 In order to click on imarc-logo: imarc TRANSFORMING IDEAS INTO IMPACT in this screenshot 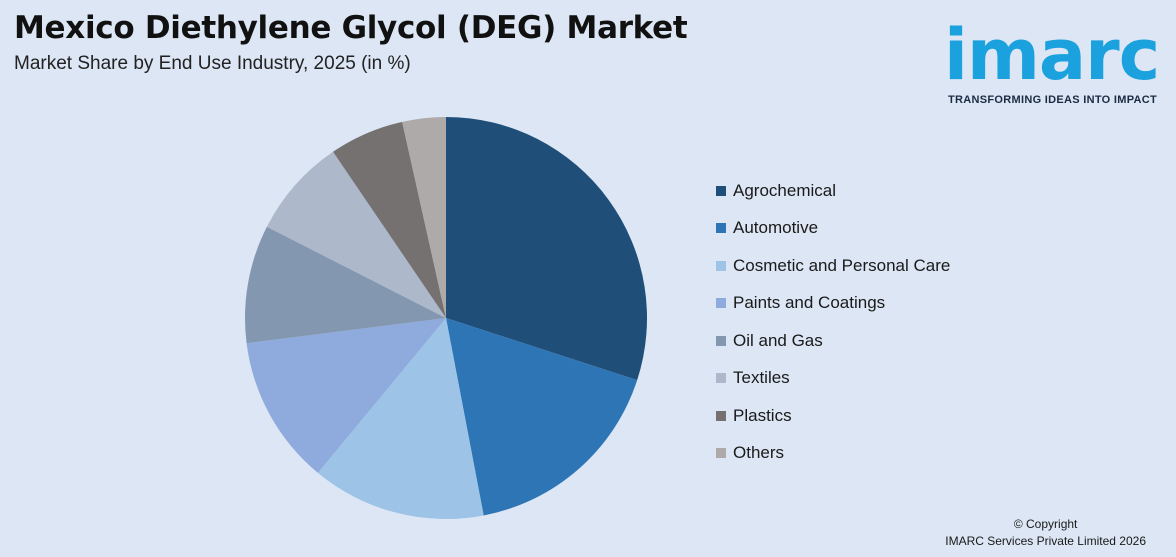, I will do `click(1057, 60)`.